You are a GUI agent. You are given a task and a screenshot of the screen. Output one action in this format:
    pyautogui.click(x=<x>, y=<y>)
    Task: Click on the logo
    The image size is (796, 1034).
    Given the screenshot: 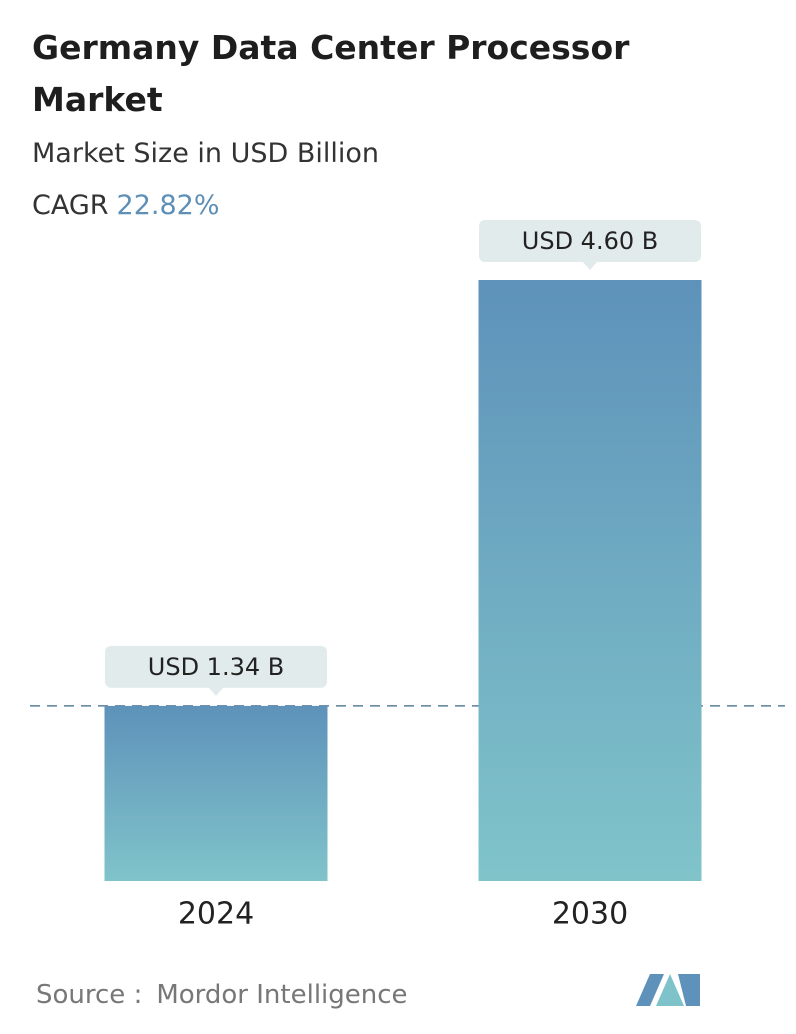 What is the action you would take?
    pyautogui.click(x=668, y=990)
    